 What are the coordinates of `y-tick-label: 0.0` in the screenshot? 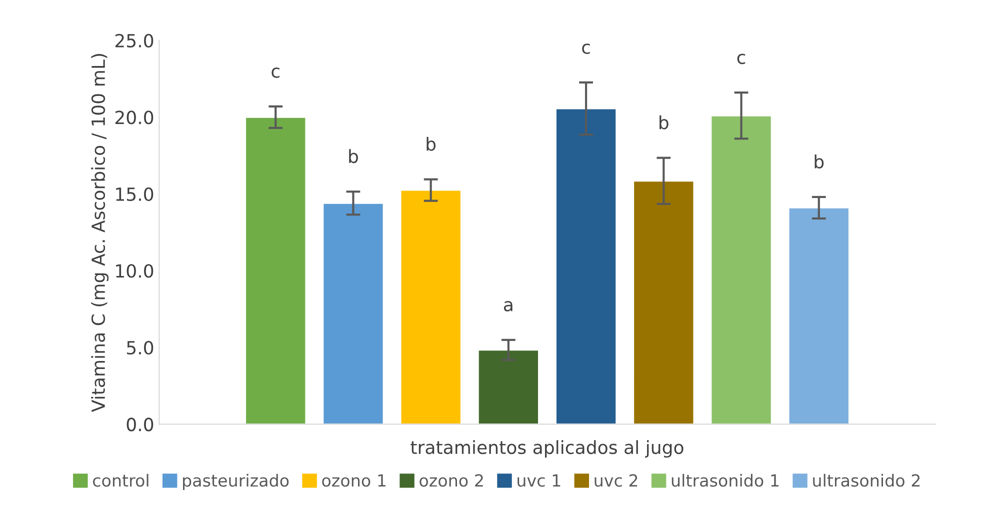 It's located at (140, 425).